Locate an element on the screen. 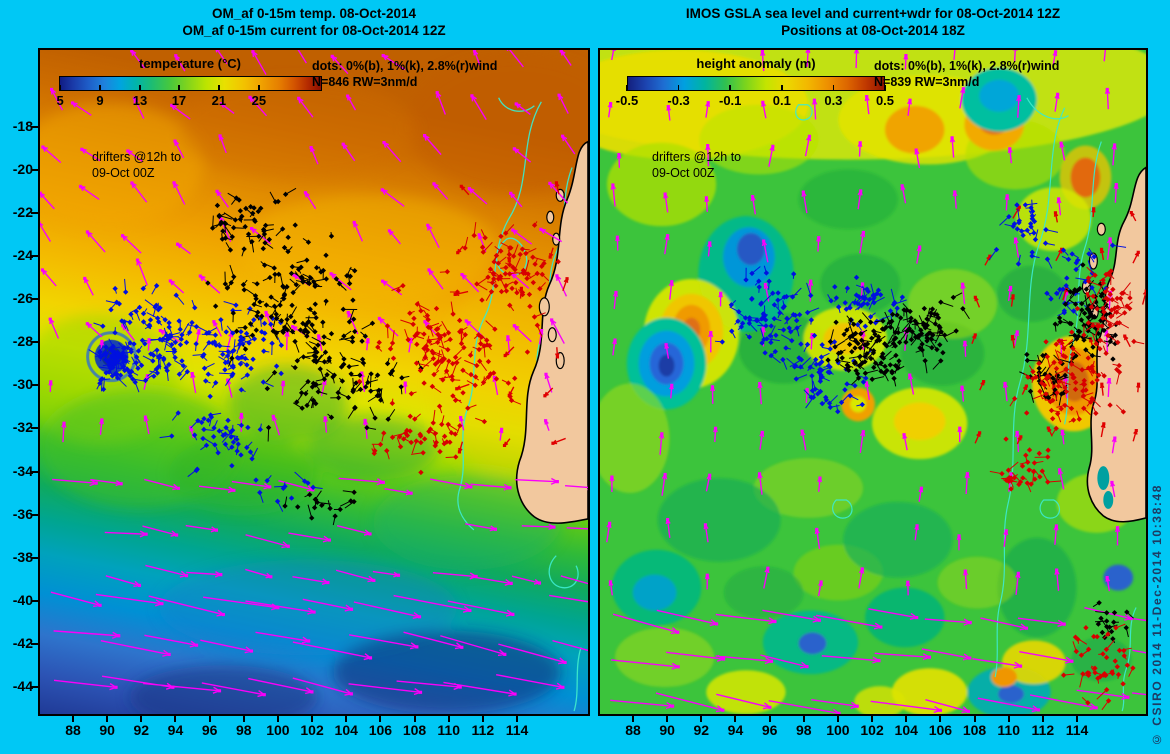  x-axis-left-tick-label: 88 is located at coordinates (73, 730).